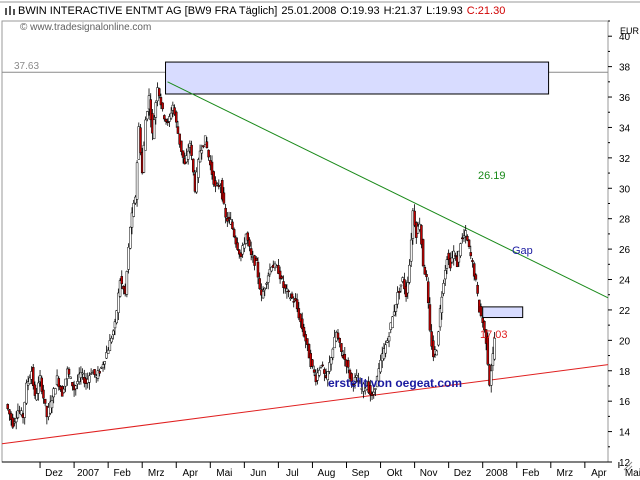  Describe the element at coordinates (403, 11) in the screenshot. I see `header-high: H:21.37` at that location.